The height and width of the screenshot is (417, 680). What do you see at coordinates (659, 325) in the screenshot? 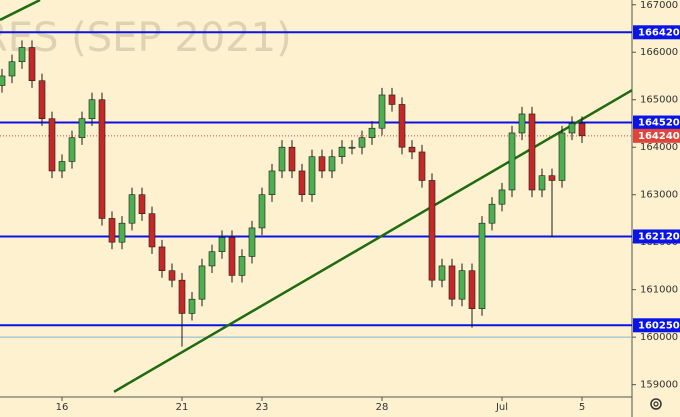
I see `price-label: 160250` at bounding box center [659, 325].